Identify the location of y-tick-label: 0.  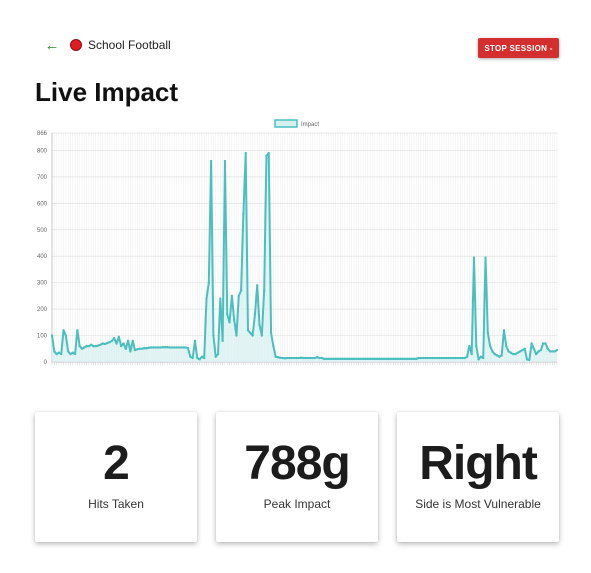
(46, 363).